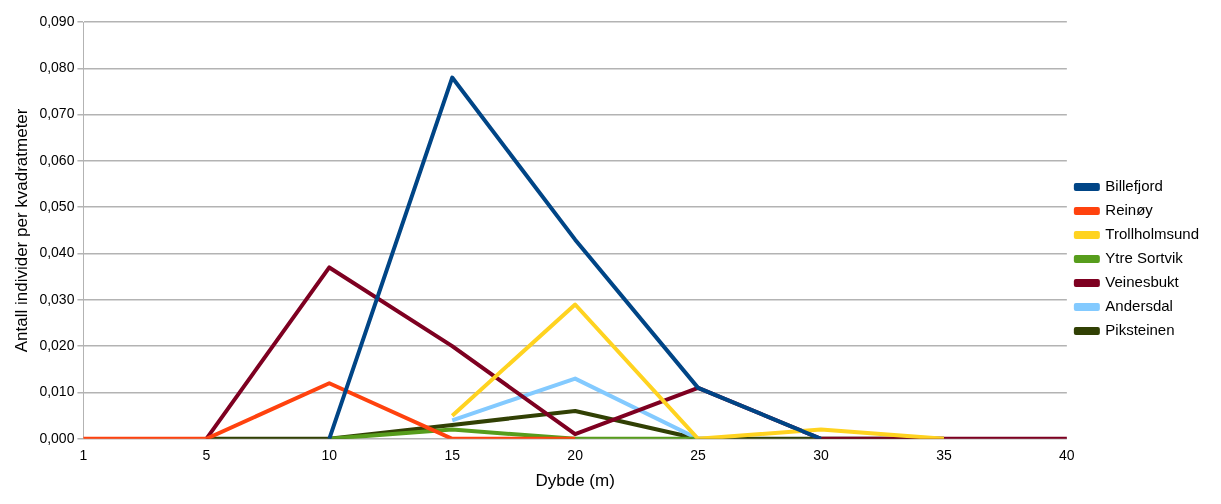 This screenshot has width=1221, height=504. Describe the element at coordinates (57, 391) in the screenshot. I see `y-tick-label: 0,010` at that location.